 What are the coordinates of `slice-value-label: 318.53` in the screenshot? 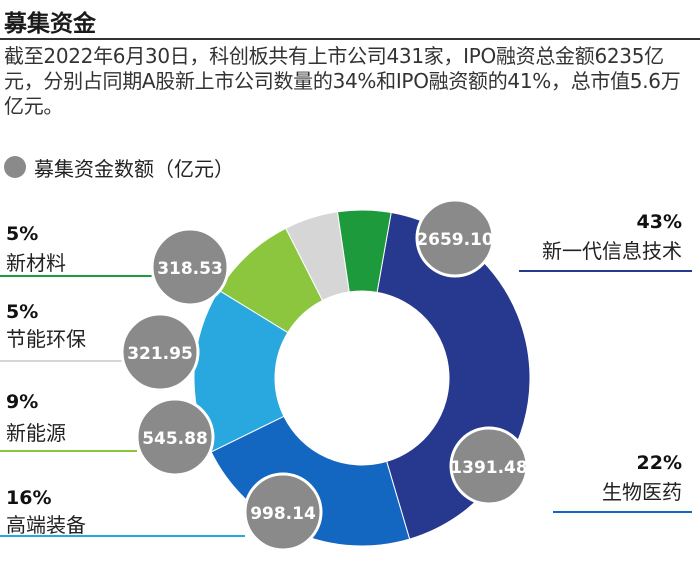 It's located at (190, 269).